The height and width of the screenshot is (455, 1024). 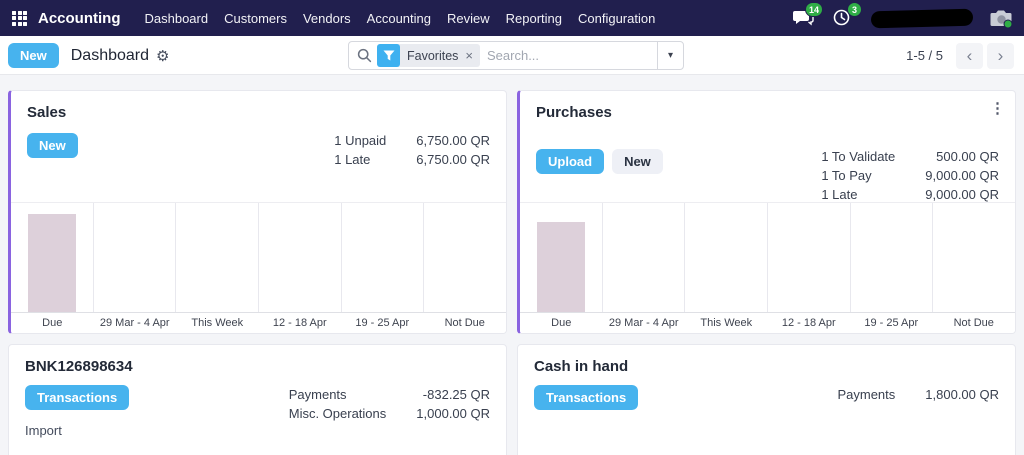 I want to click on messages-icon: 14, so click(x=808, y=15).